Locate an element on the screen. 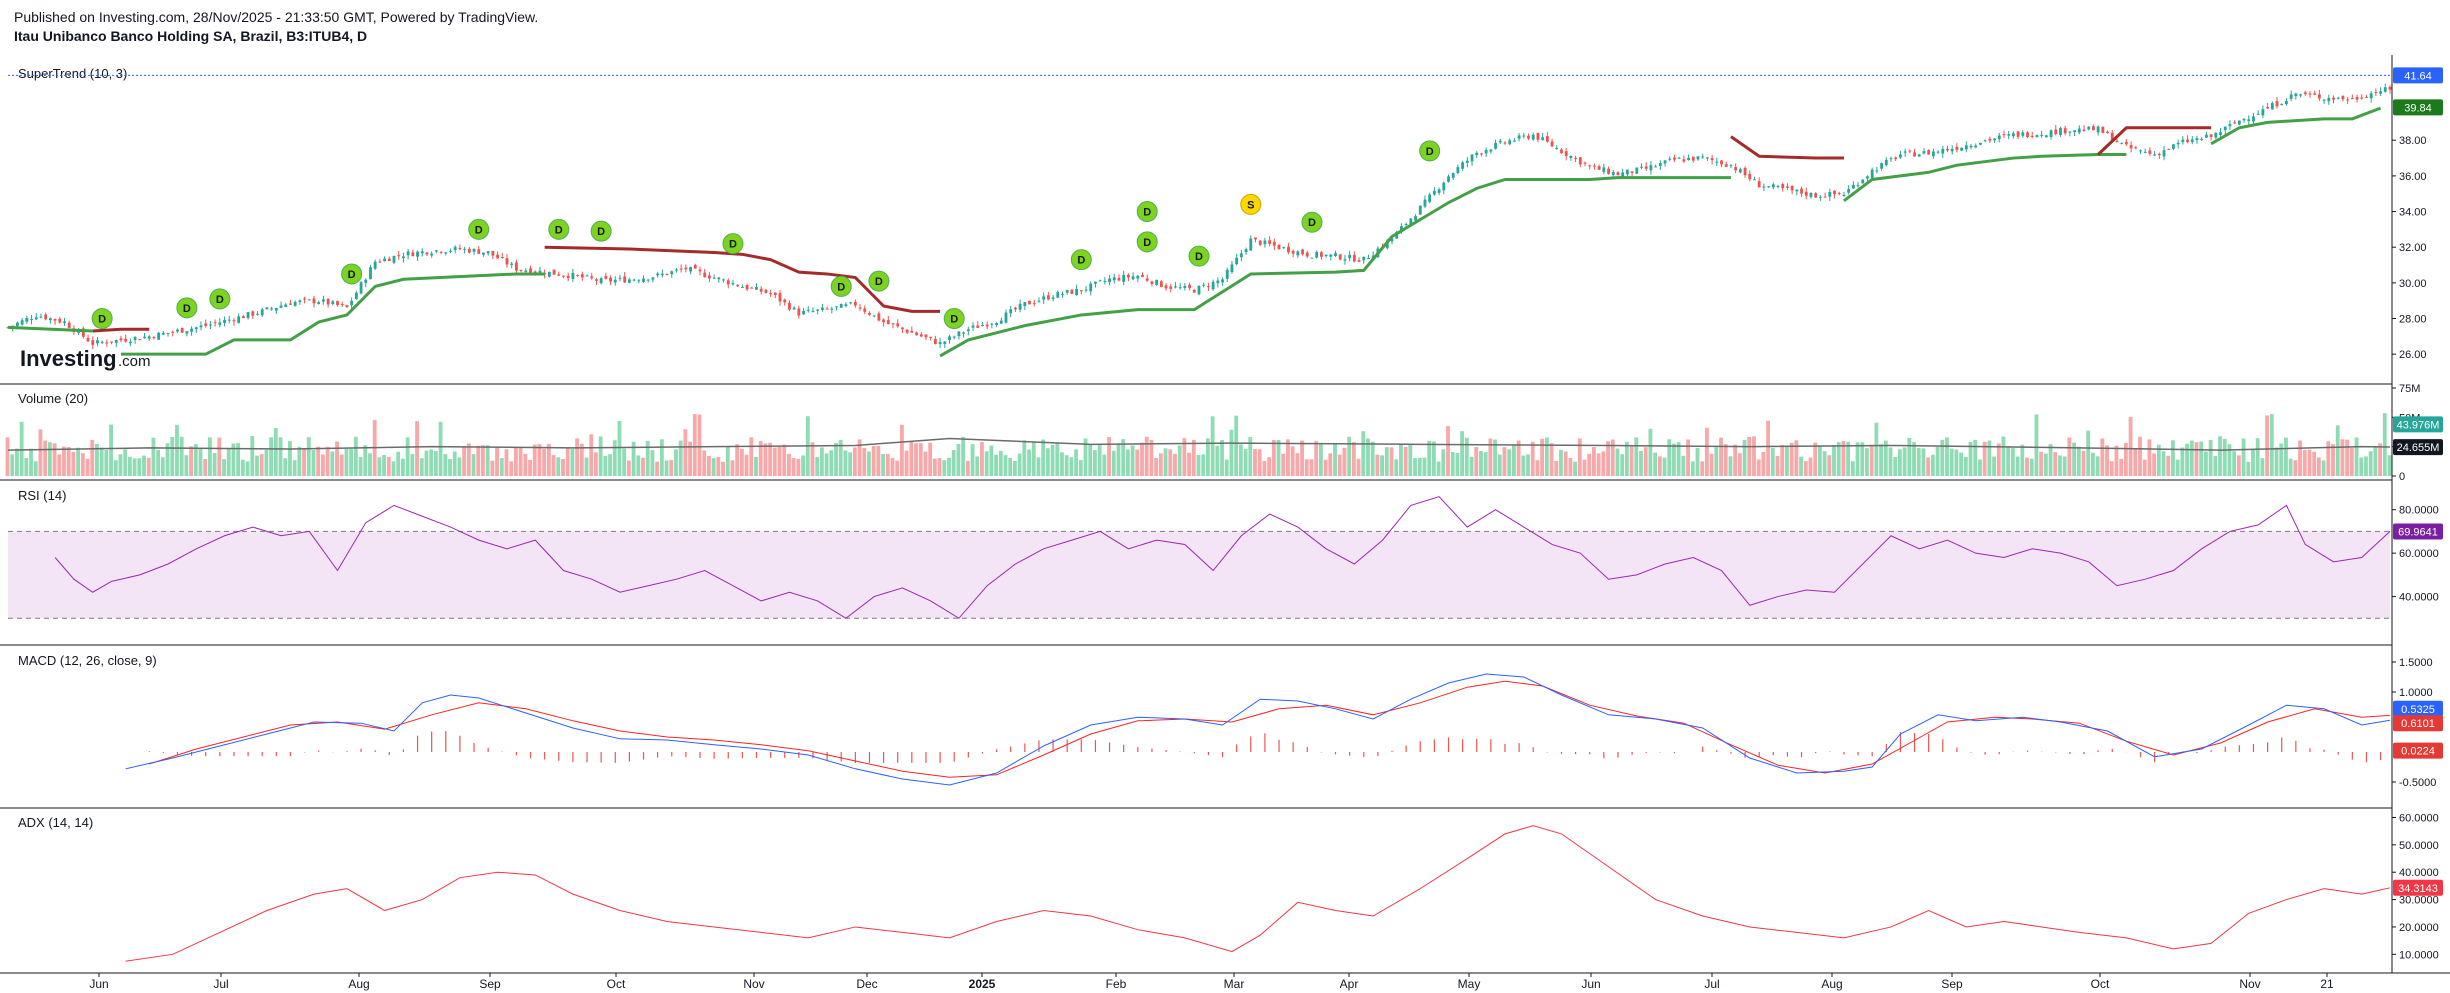  supertrend-down-line is located at coordinates (2154, 141).